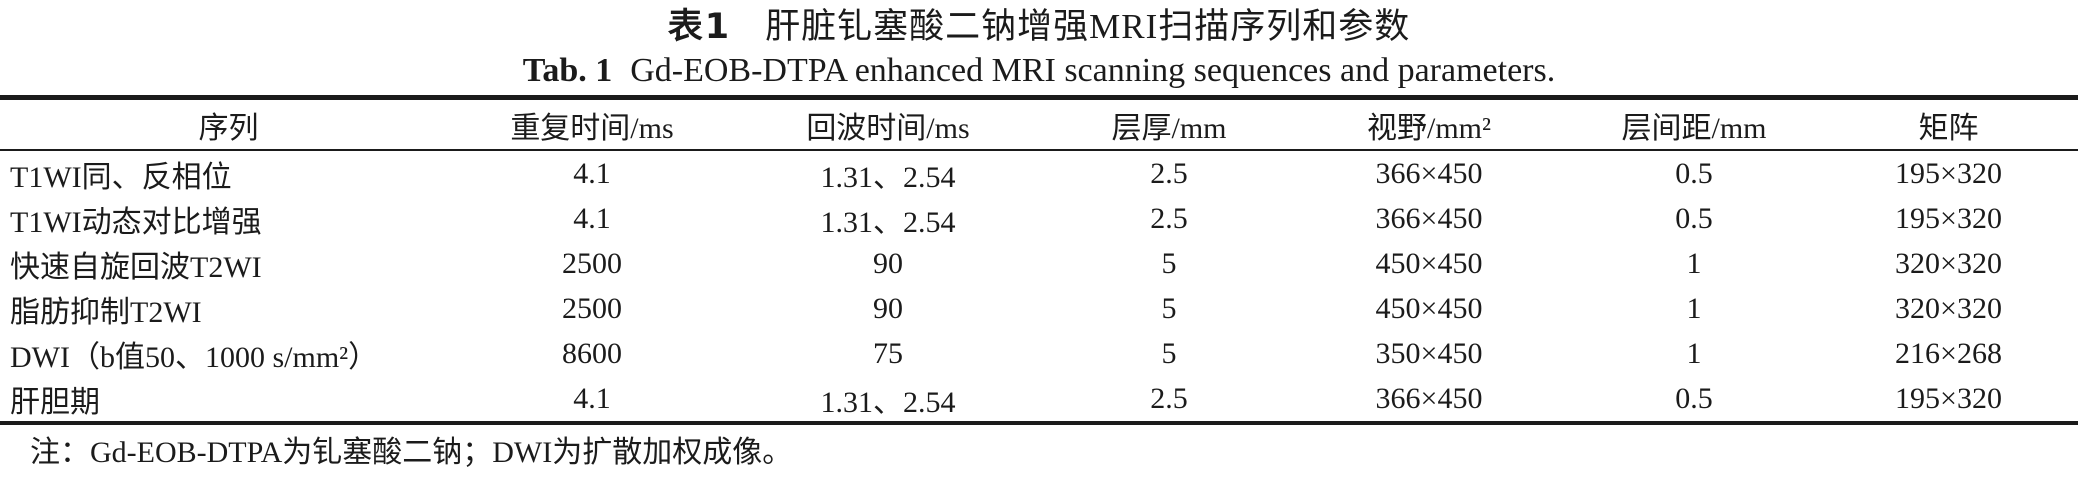  Describe the element at coordinates (1694, 124) in the screenshot. I see `column-header-slice-gap: 层间距/mm` at that location.